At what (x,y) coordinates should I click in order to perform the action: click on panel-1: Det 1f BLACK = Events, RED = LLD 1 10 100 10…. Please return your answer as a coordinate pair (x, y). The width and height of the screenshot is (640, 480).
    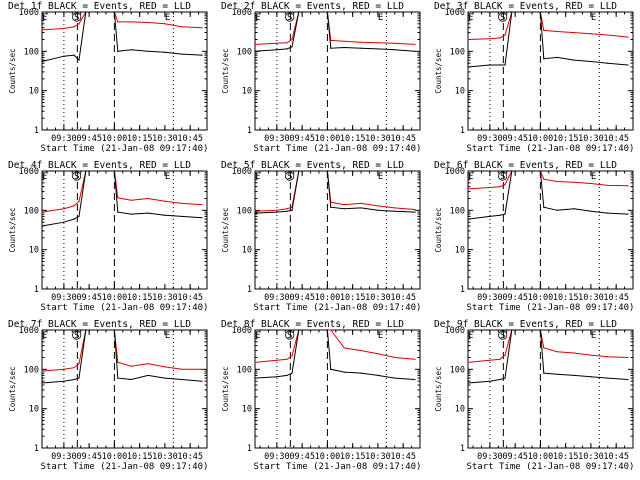
    Looking at the image, I should click on (108, 77).